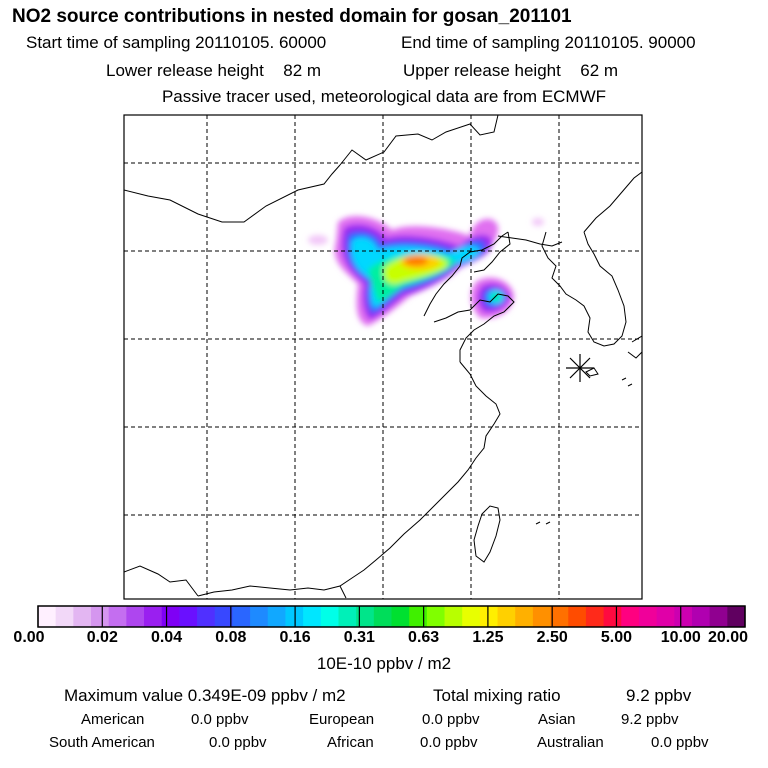 The image size is (768, 768). Describe the element at coordinates (480, 42) in the screenshot. I see `end-time-label: End time of sampling` at that location.